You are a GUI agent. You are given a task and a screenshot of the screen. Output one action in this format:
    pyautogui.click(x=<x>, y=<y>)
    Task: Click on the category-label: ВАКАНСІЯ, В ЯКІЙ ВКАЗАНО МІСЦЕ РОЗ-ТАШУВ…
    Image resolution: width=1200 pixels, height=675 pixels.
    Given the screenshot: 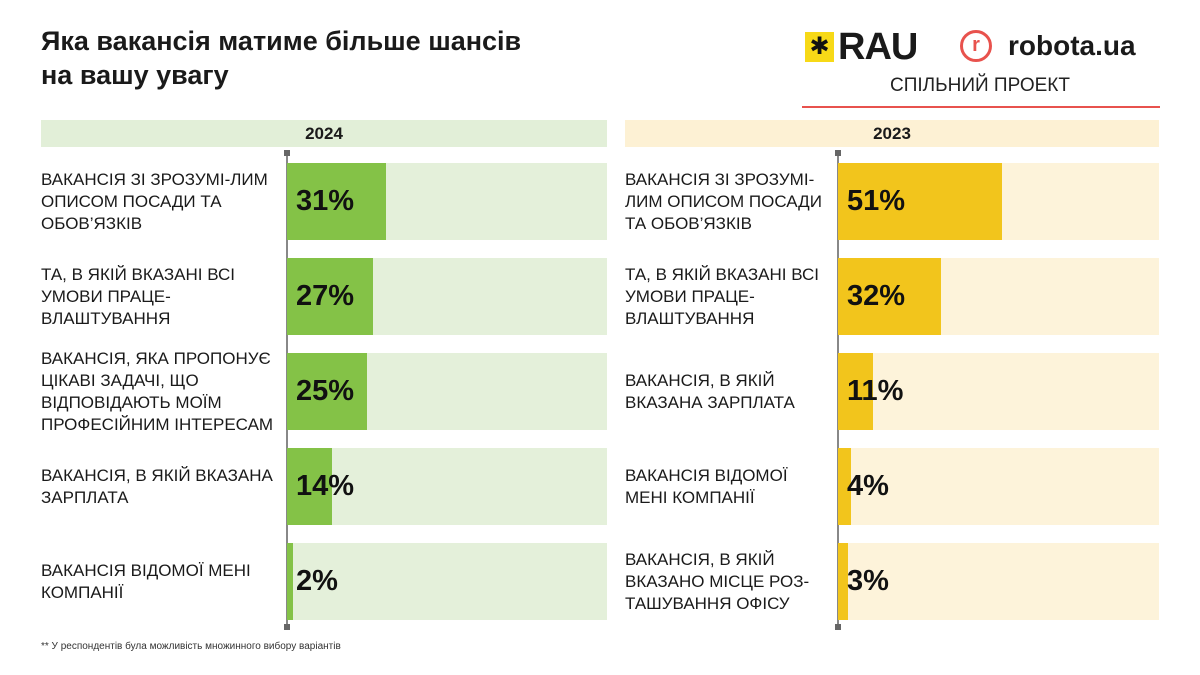 What is the action you would take?
    pyautogui.click(x=717, y=581)
    